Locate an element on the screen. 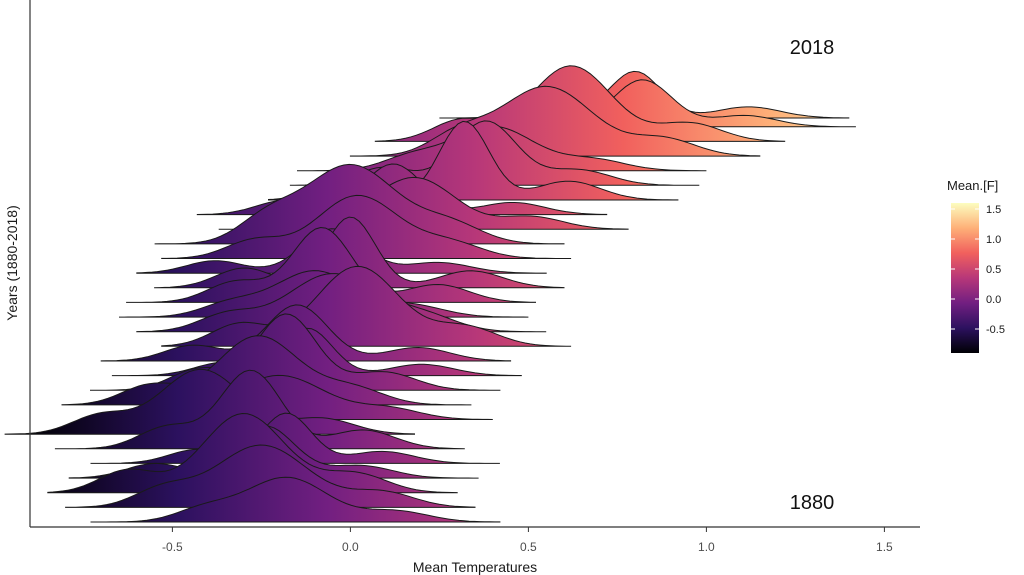 This screenshot has height=575, width=1024. ridge-1970 is located at coordinates (366, 226).